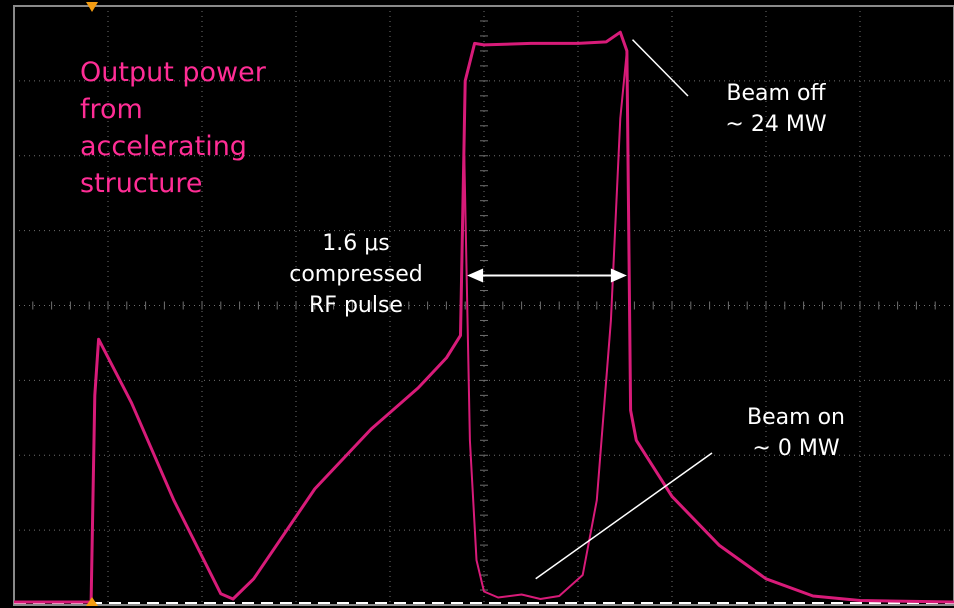  What do you see at coordinates (796, 417) in the screenshot?
I see `annotation-line: Beam on` at bounding box center [796, 417].